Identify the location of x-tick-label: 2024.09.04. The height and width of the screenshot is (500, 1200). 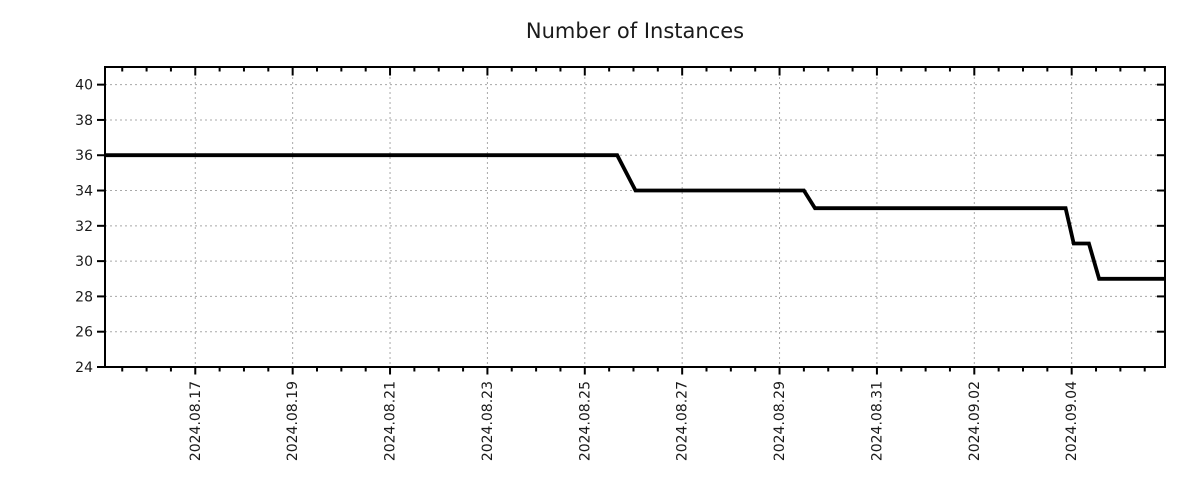
(1072, 421).